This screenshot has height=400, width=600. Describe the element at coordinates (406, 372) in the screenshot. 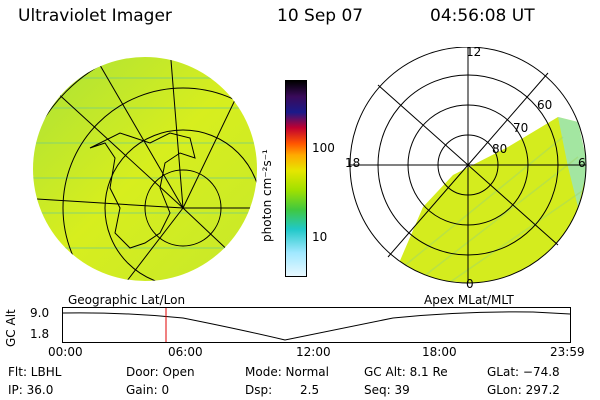

I see `gc-alt-status: GC Alt: 8.1 Re` at that location.